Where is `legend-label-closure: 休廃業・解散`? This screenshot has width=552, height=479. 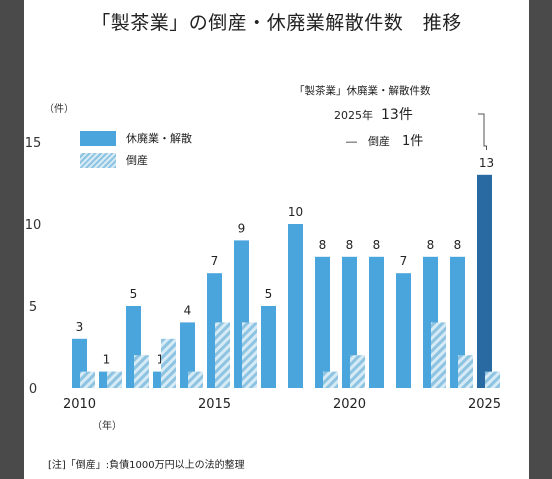
legend-label-closure: 休廃業・解散 is located at coordinates (159, 138).